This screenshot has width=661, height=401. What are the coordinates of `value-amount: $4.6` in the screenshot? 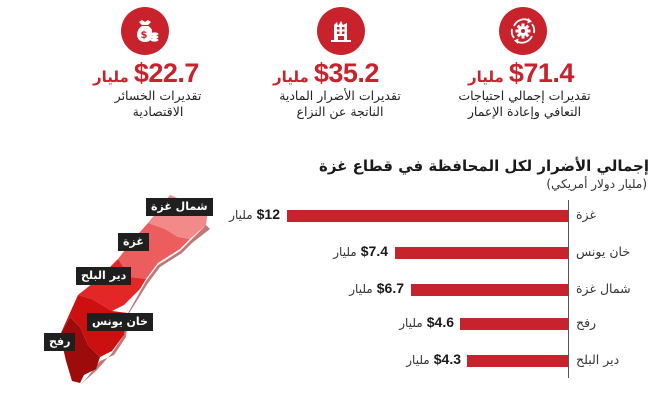 It's located at (440, 322).